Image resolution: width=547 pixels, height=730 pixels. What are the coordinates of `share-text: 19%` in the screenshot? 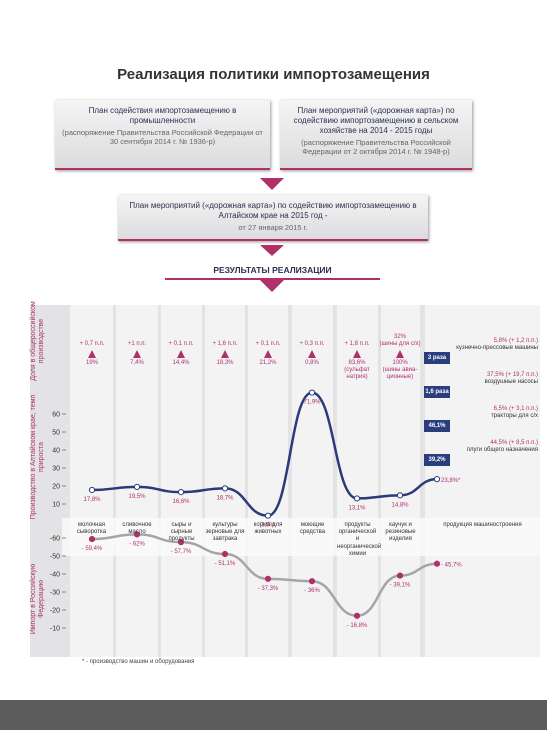 It's located at (91, 363).